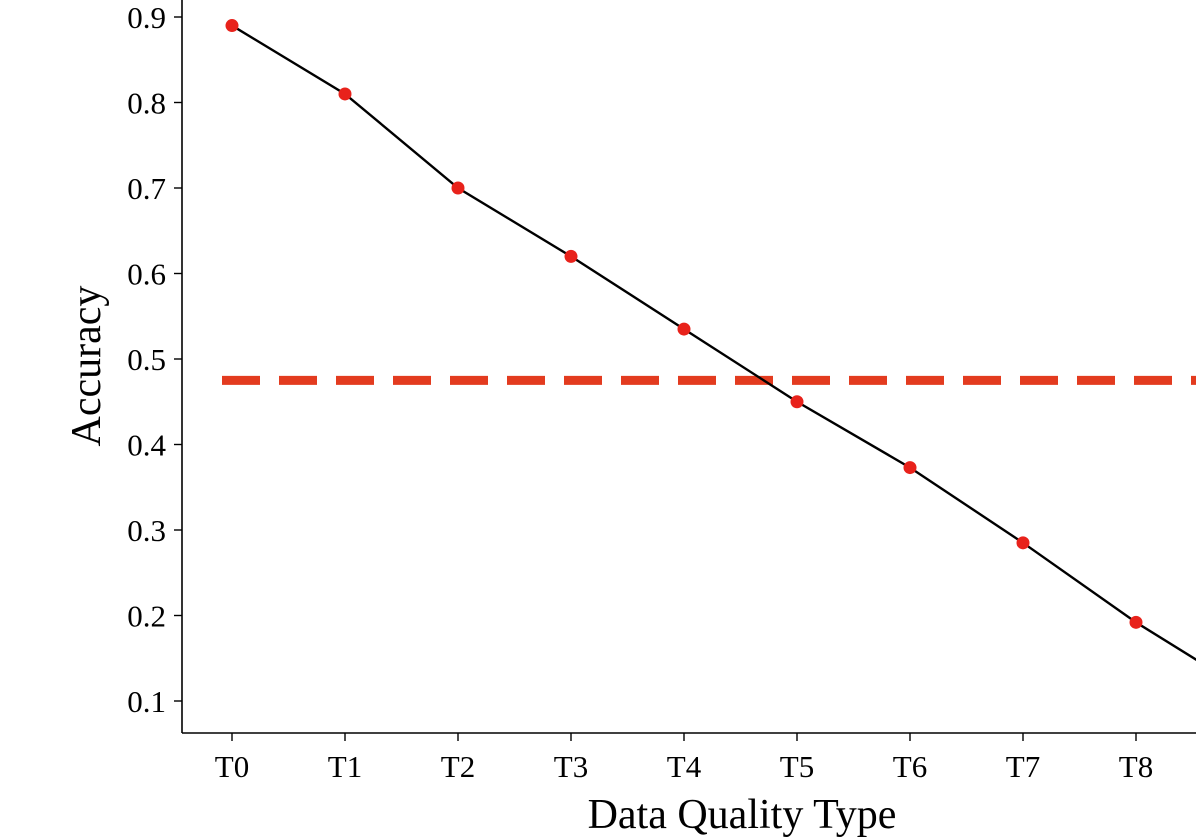 Image resolution: width=1196 pixels, height=839 pixels. Describe the element at coordinates (146, 445) in the screenshot. I see `y-tick-label: 0.4` at that location.